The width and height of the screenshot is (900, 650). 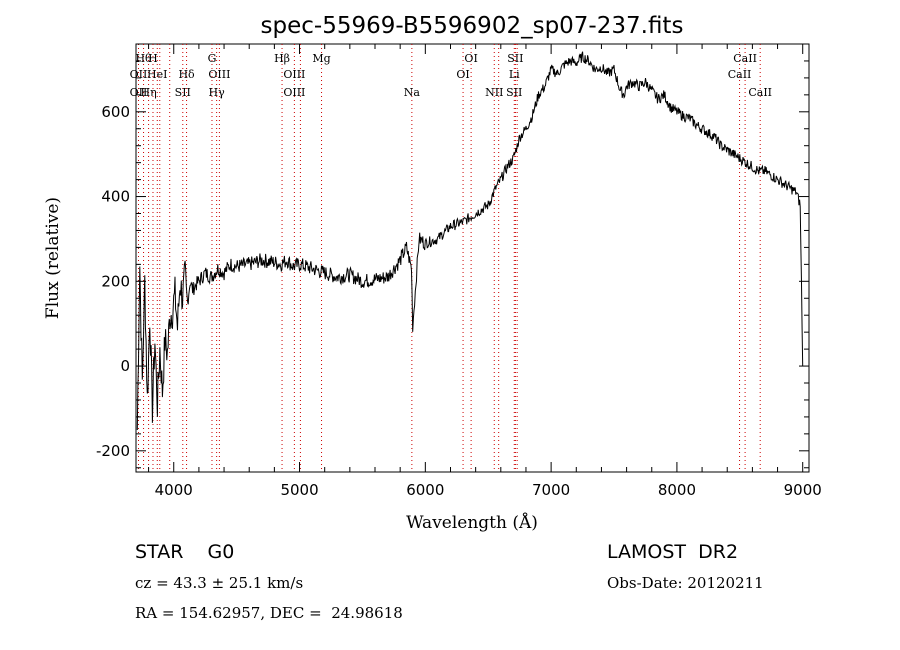 What do you see at coordinates (269, 613) in the screenshot?
I see `coordinates: RA = 154.62957, DEC = 24.98618` at bounding box center [269, 613].